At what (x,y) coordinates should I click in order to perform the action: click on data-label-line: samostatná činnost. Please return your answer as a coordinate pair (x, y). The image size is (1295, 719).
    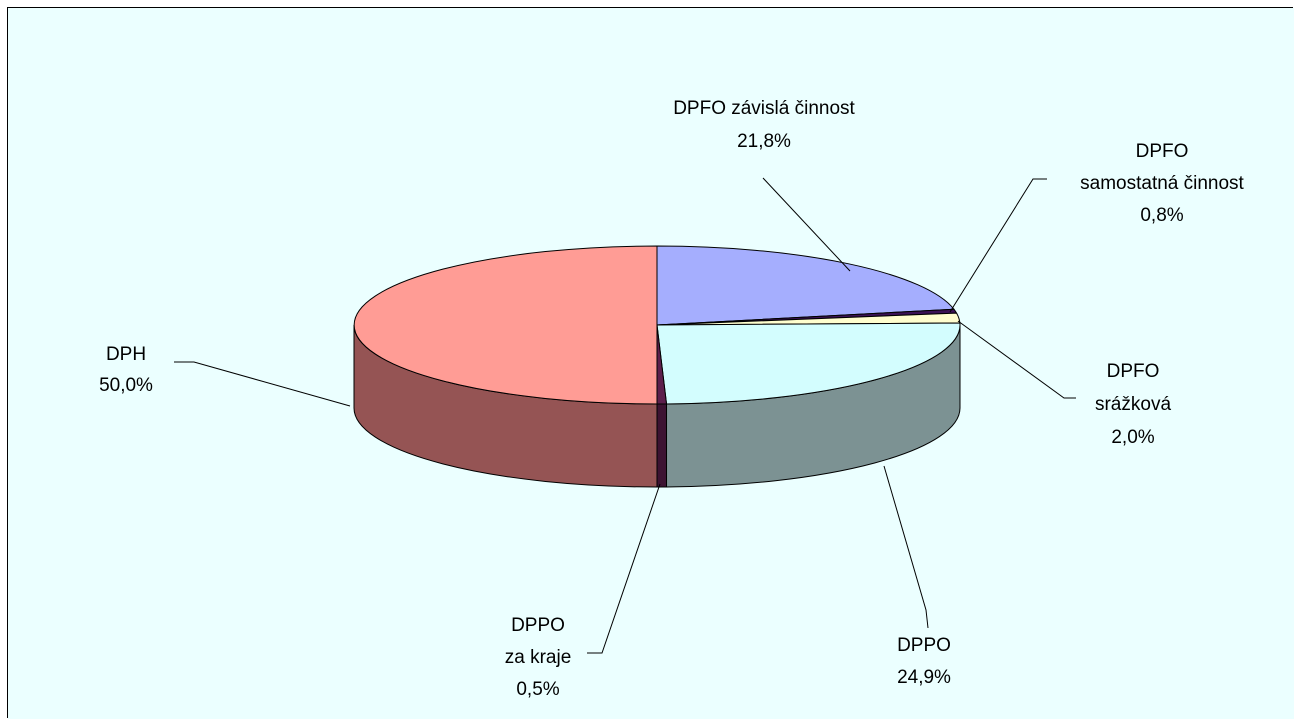
    Looking at the image, I should click on (1162, 183).